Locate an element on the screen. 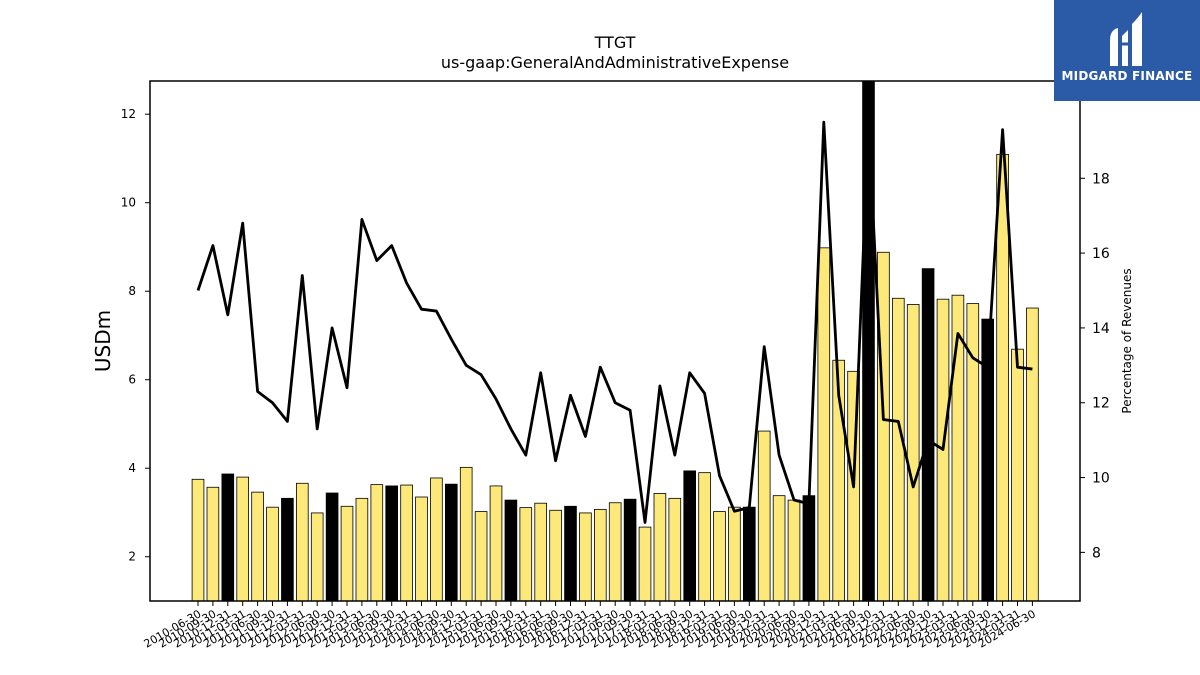 The width and height of the screenshot is (1200, 675). y-tick-label: 8 is located at coordinates (132, 291).